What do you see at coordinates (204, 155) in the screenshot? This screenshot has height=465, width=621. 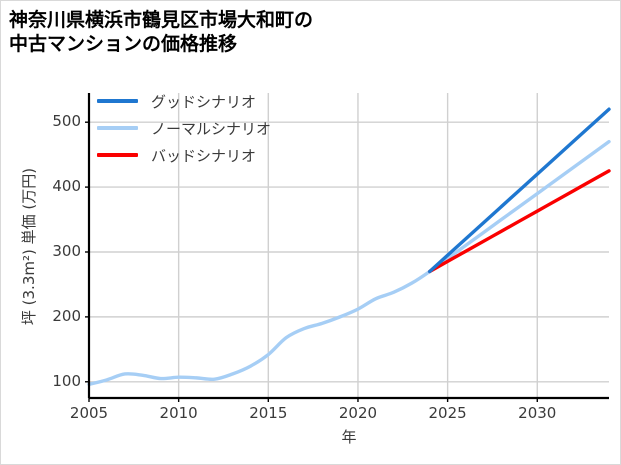 I see `legend-label: バッドシナリオ` at bounding box center [204, 155].